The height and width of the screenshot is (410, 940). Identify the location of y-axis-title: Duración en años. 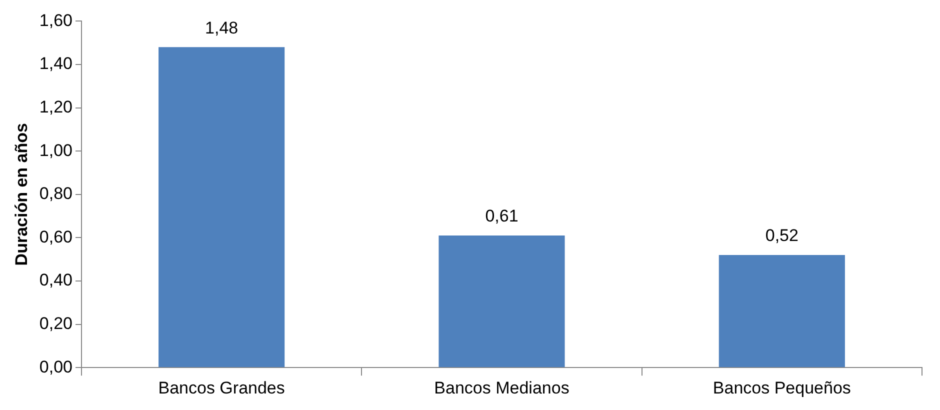
(21, 194).